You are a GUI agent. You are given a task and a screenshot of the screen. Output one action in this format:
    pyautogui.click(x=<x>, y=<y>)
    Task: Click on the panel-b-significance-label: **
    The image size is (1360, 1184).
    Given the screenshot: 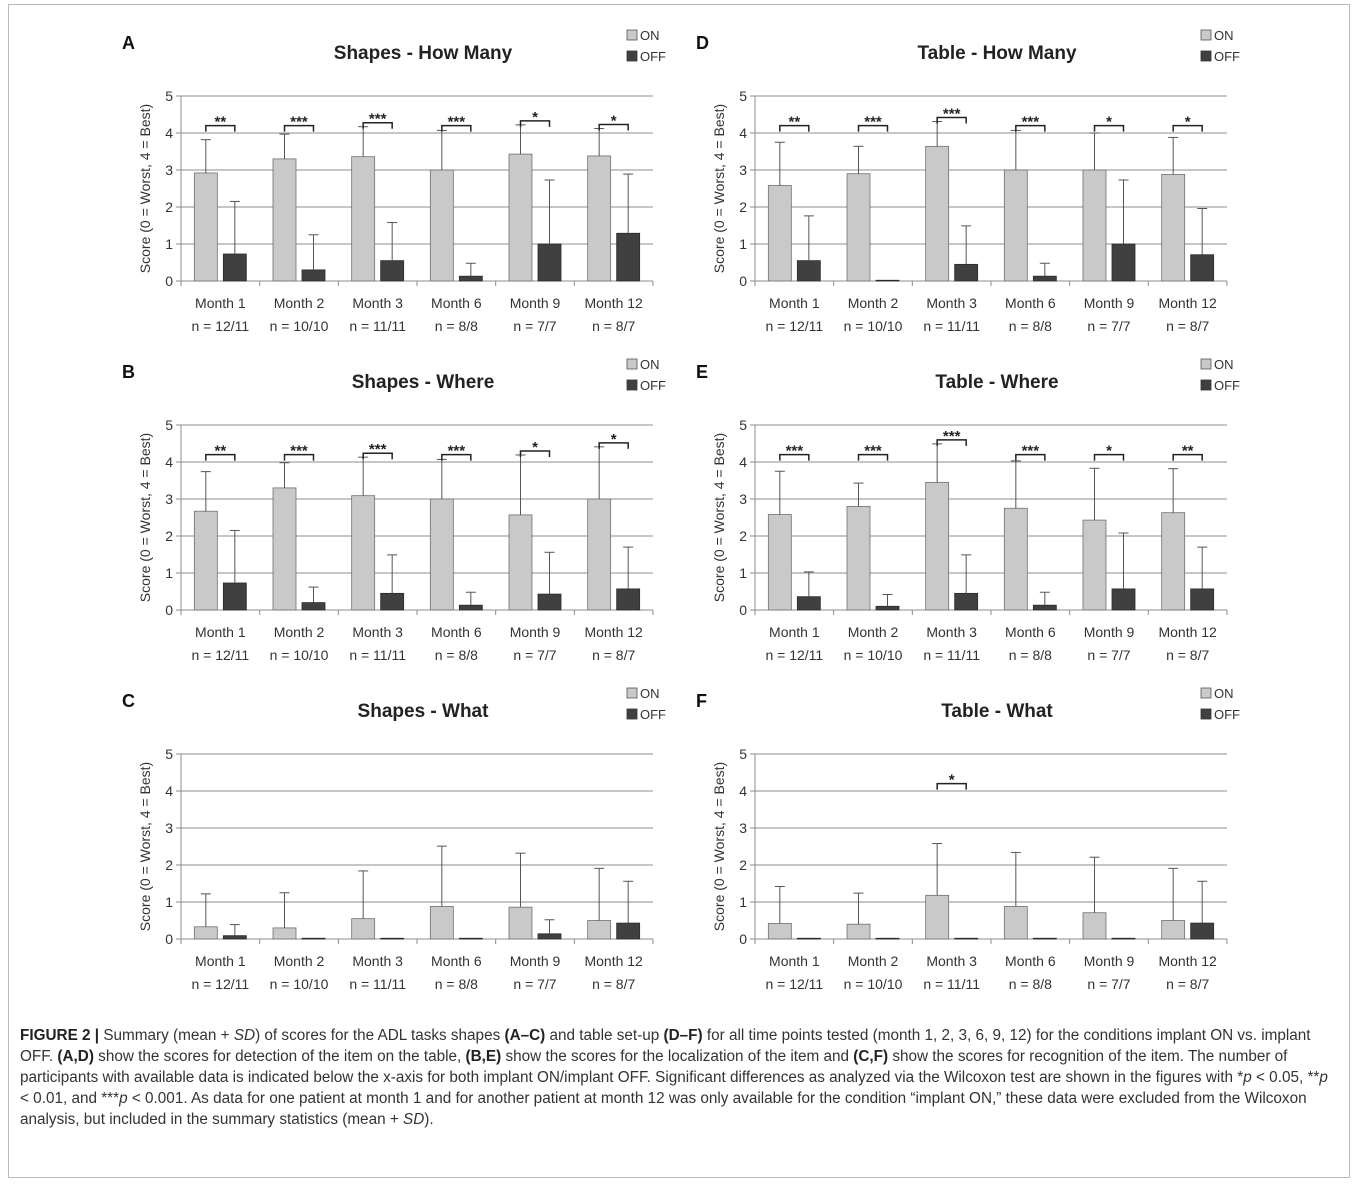 What is the action you would take?
    pyautogui.click(x=220, y=451)
    